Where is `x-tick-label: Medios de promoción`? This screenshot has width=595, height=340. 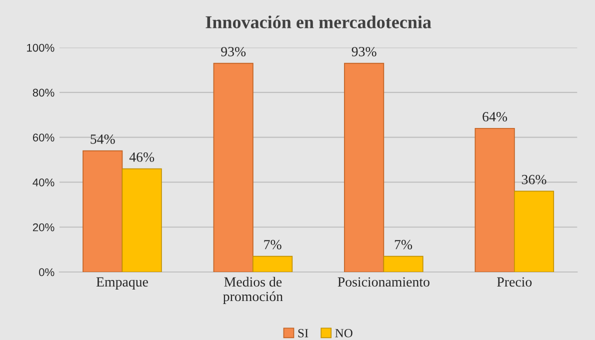 x-tick-label: Medios de promoción is located at coordinates (253, 290).